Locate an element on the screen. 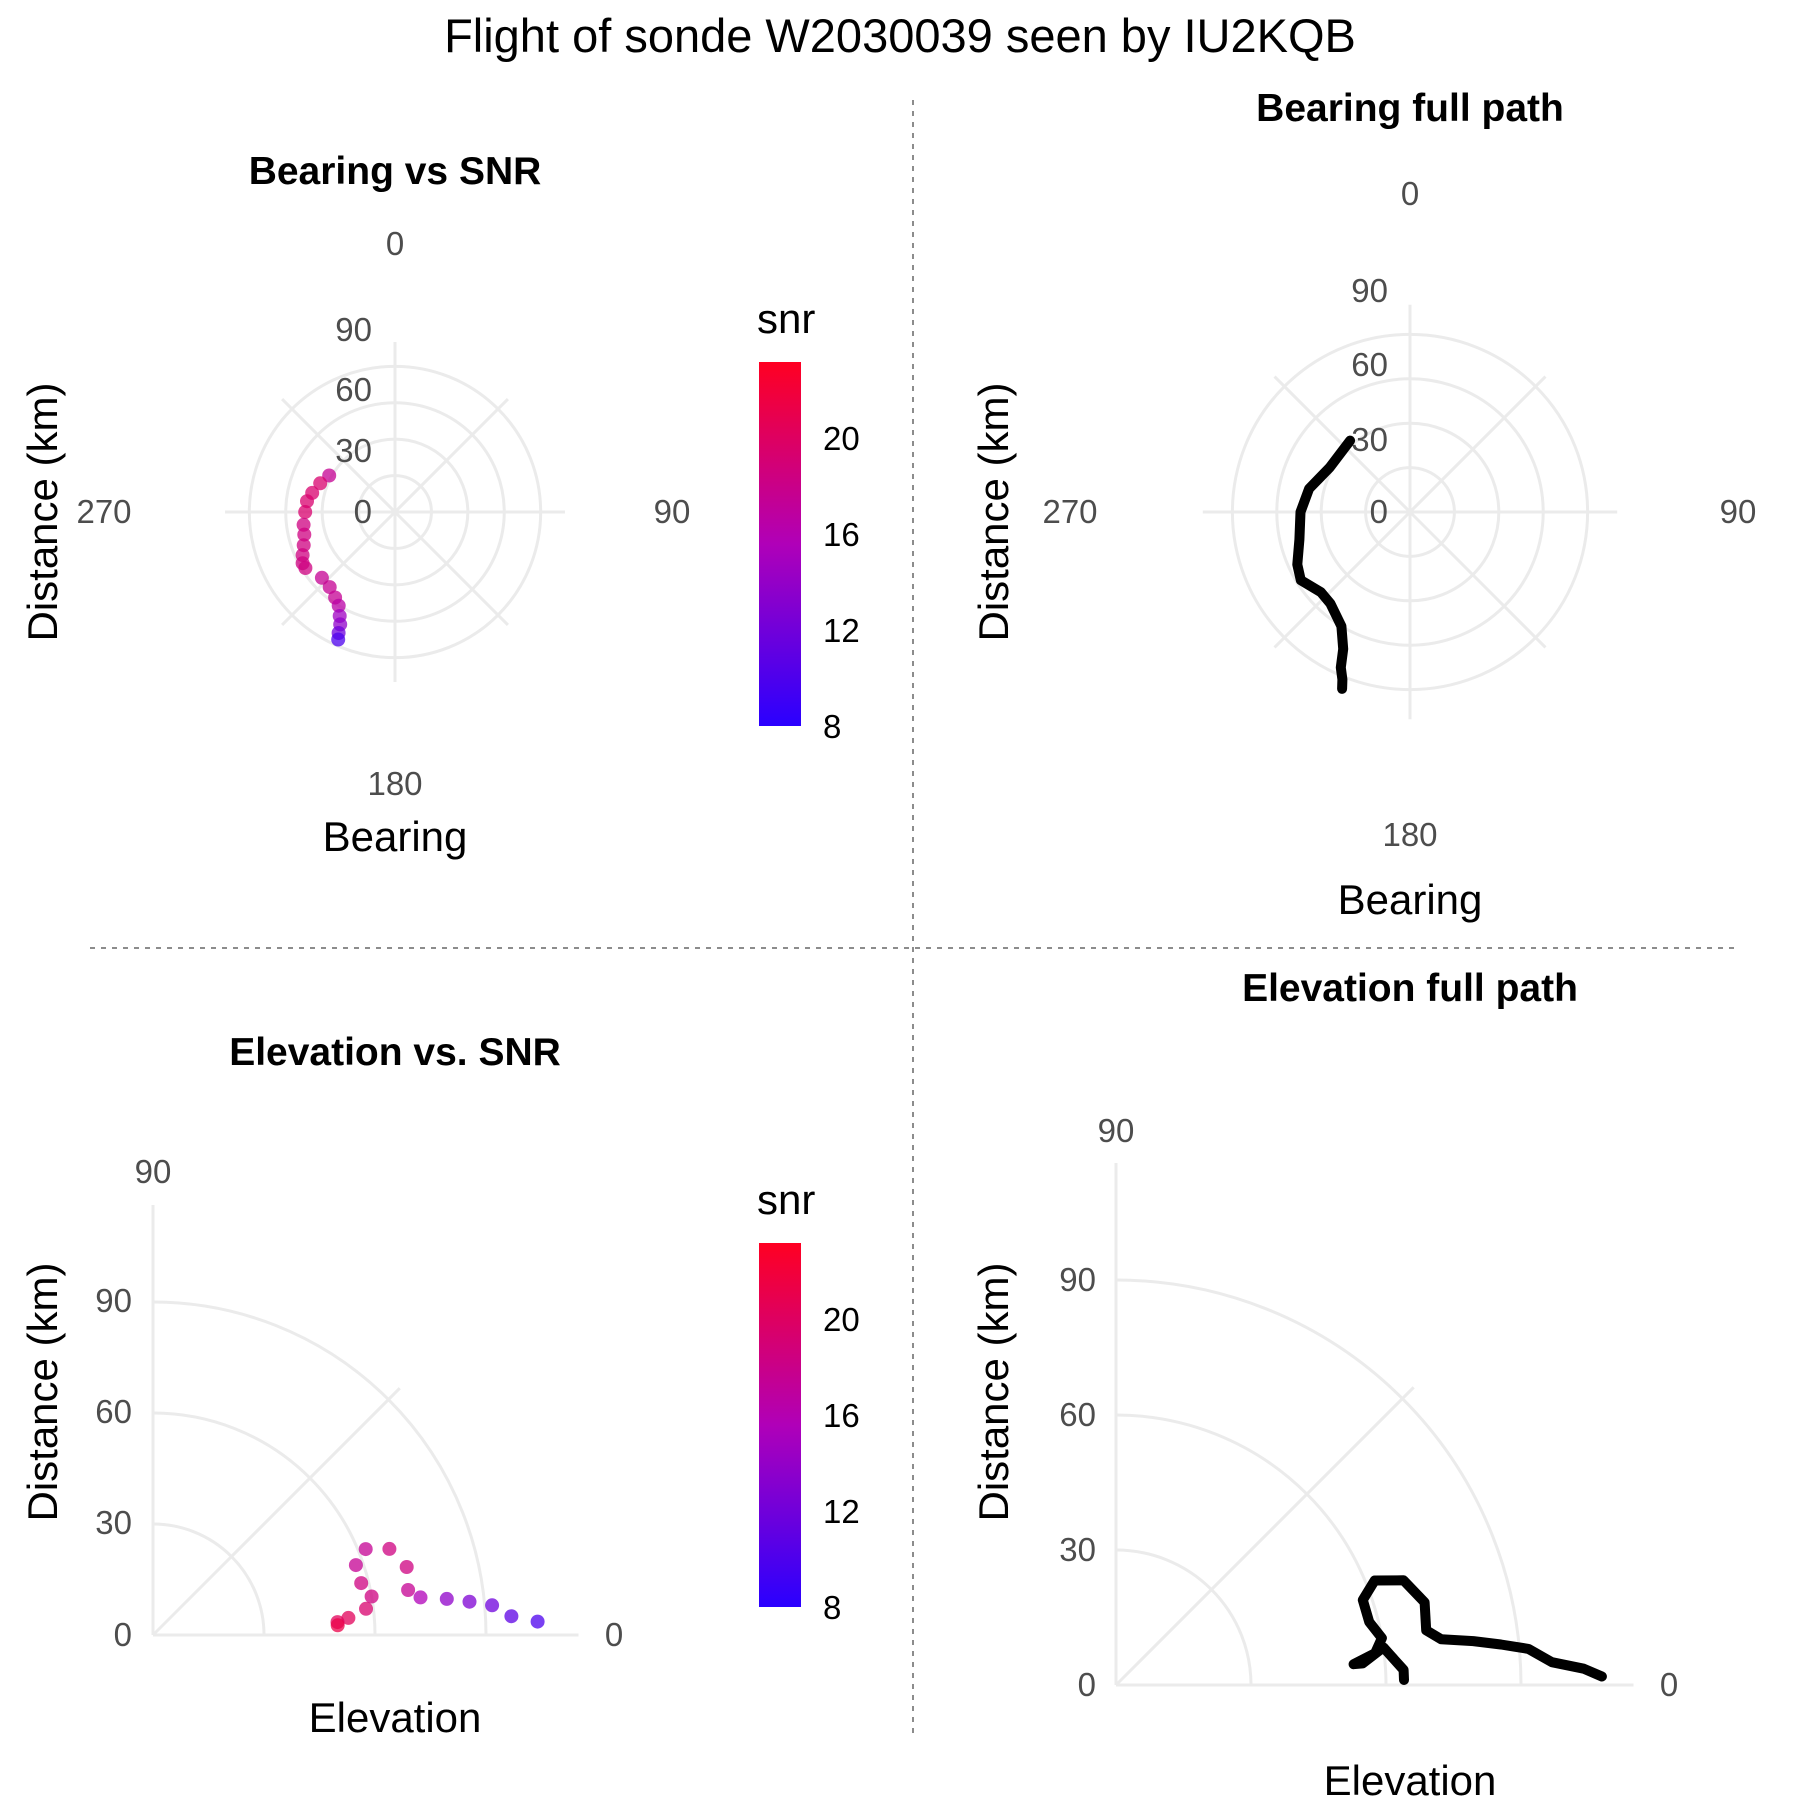 Image resolution: width=1800 pixels, height=1800 pixels. panel-title: Elevation vs. SNR is located at coordinates (395, 1052).